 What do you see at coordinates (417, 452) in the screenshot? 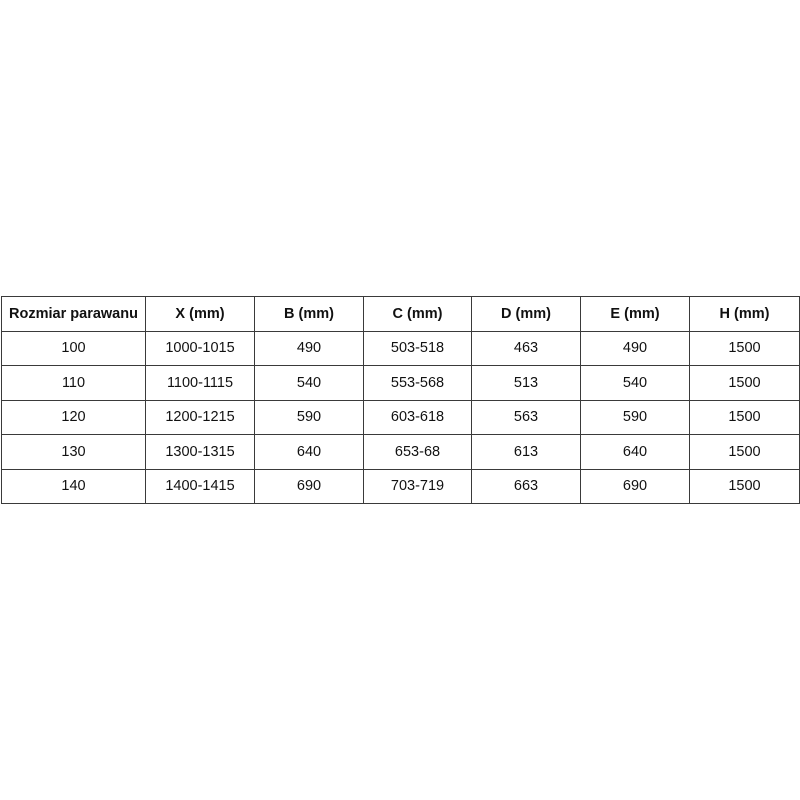
I see `table-cell: 653-68` at bounding box center [417, 452].